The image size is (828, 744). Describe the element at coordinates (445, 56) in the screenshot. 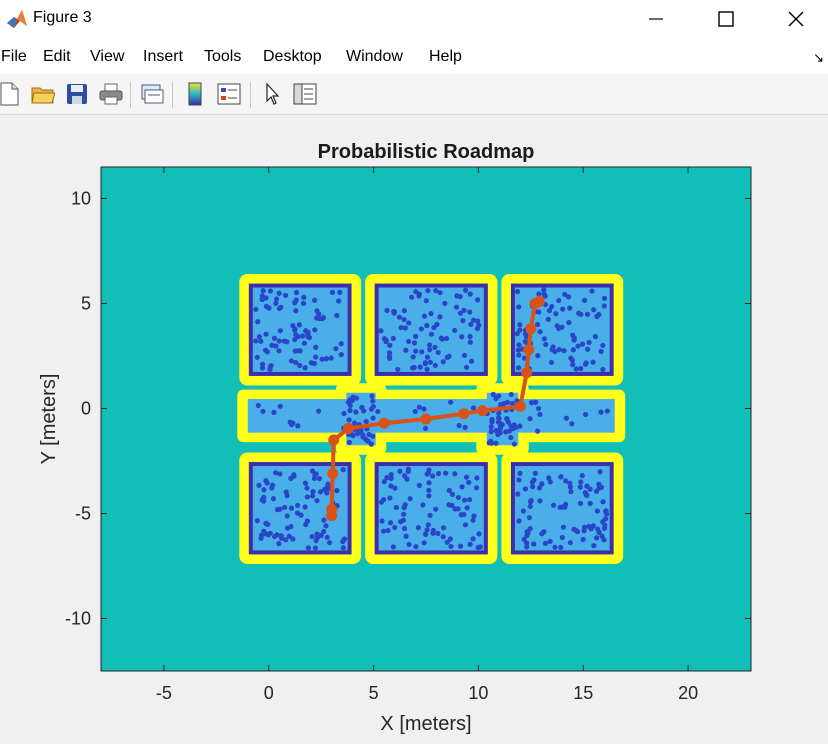

I see `menu-help: Help` at that location.